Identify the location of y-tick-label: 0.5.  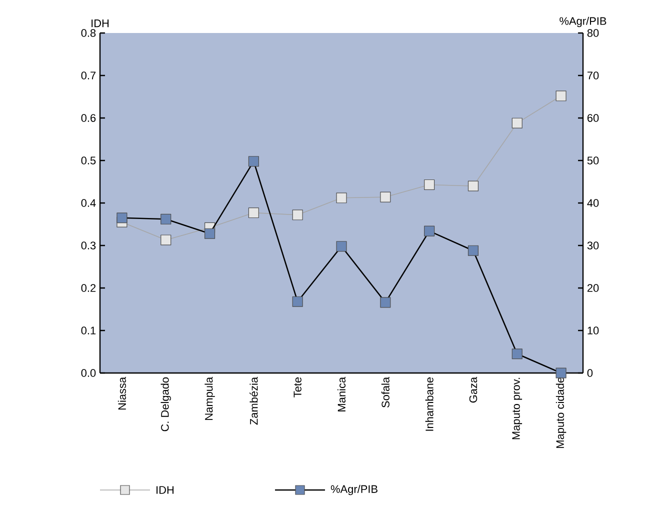
(88, 160).